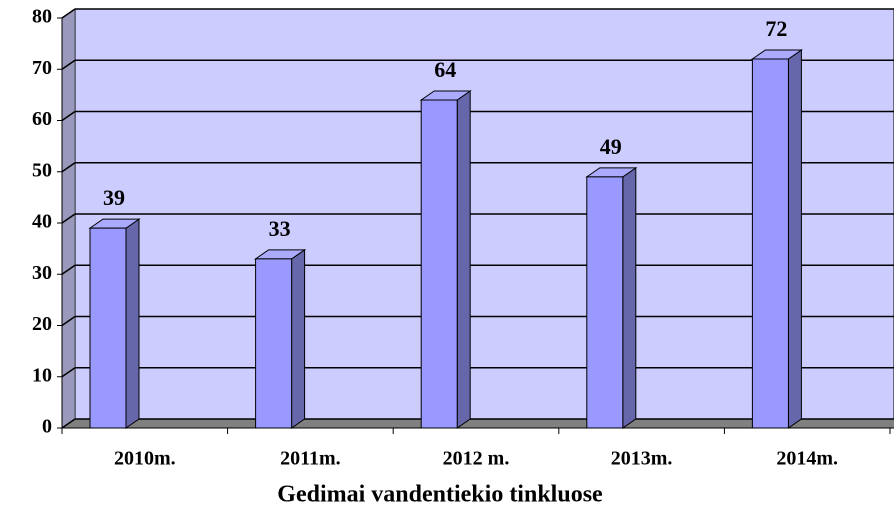 The width and height of the screenshot is (894, 515). Describe the element at coordinates (310, 459) in the screenshot. I see `x-tick-label: 2011m.` at that location.